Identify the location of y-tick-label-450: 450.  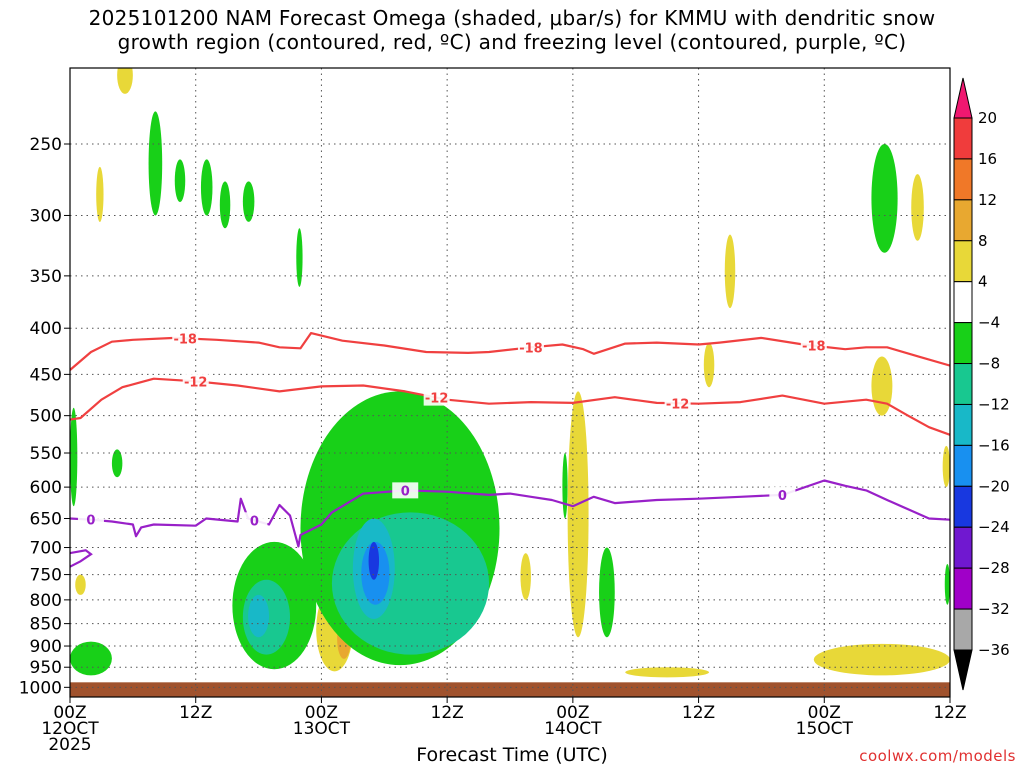
(46, 375).